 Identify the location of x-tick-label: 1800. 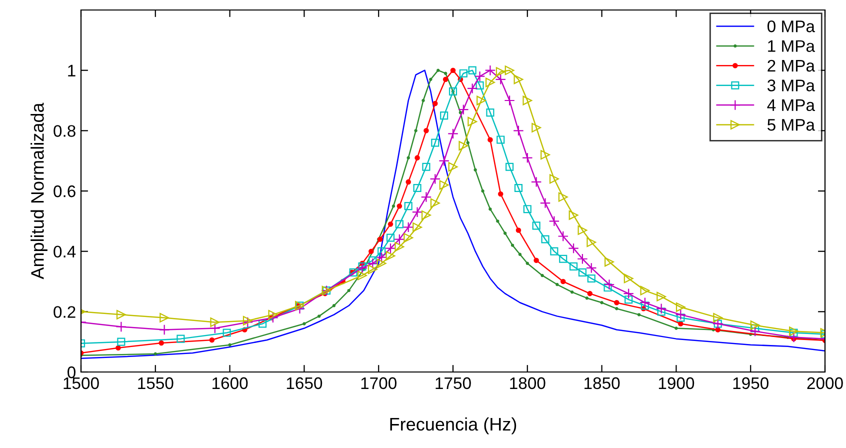
(528, 383).